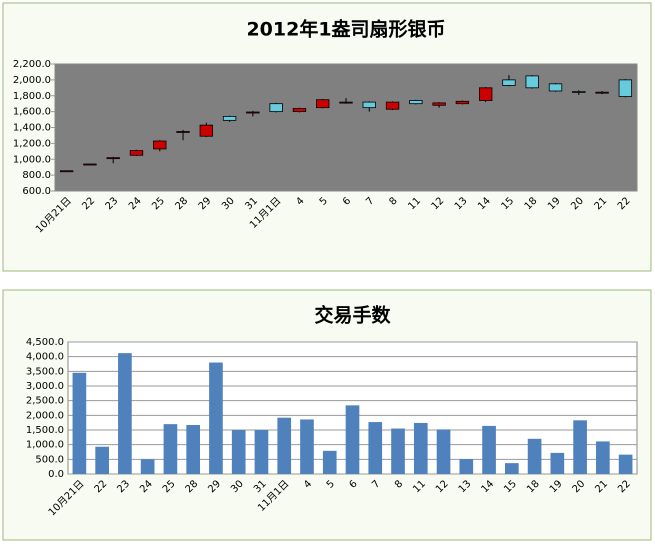 The height and width of the screenshot is (544, 655). I want to click on y-tick-label: 1,800.0, so click(32, 96).